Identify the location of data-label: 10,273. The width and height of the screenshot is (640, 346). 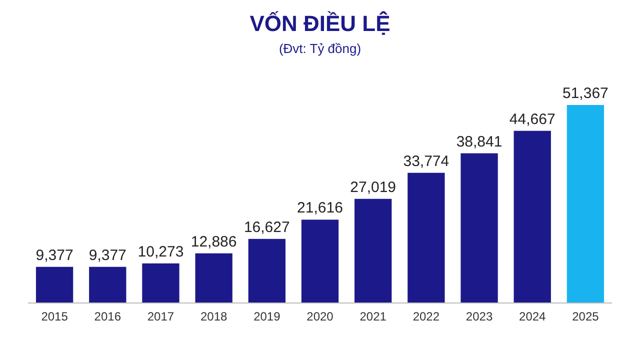
(161, 251).